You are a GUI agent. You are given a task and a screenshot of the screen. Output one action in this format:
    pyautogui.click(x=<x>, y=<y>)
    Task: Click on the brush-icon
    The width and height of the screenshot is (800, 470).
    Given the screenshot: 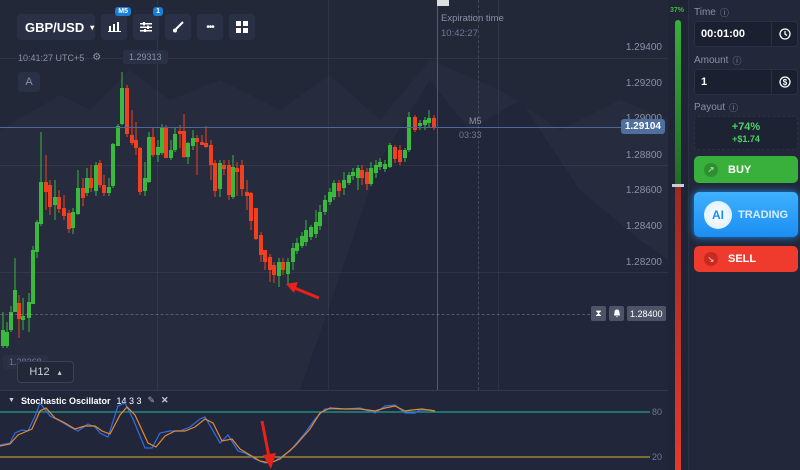 What is the action you would take?
    pyautogui.click(x=178, y=27)
    